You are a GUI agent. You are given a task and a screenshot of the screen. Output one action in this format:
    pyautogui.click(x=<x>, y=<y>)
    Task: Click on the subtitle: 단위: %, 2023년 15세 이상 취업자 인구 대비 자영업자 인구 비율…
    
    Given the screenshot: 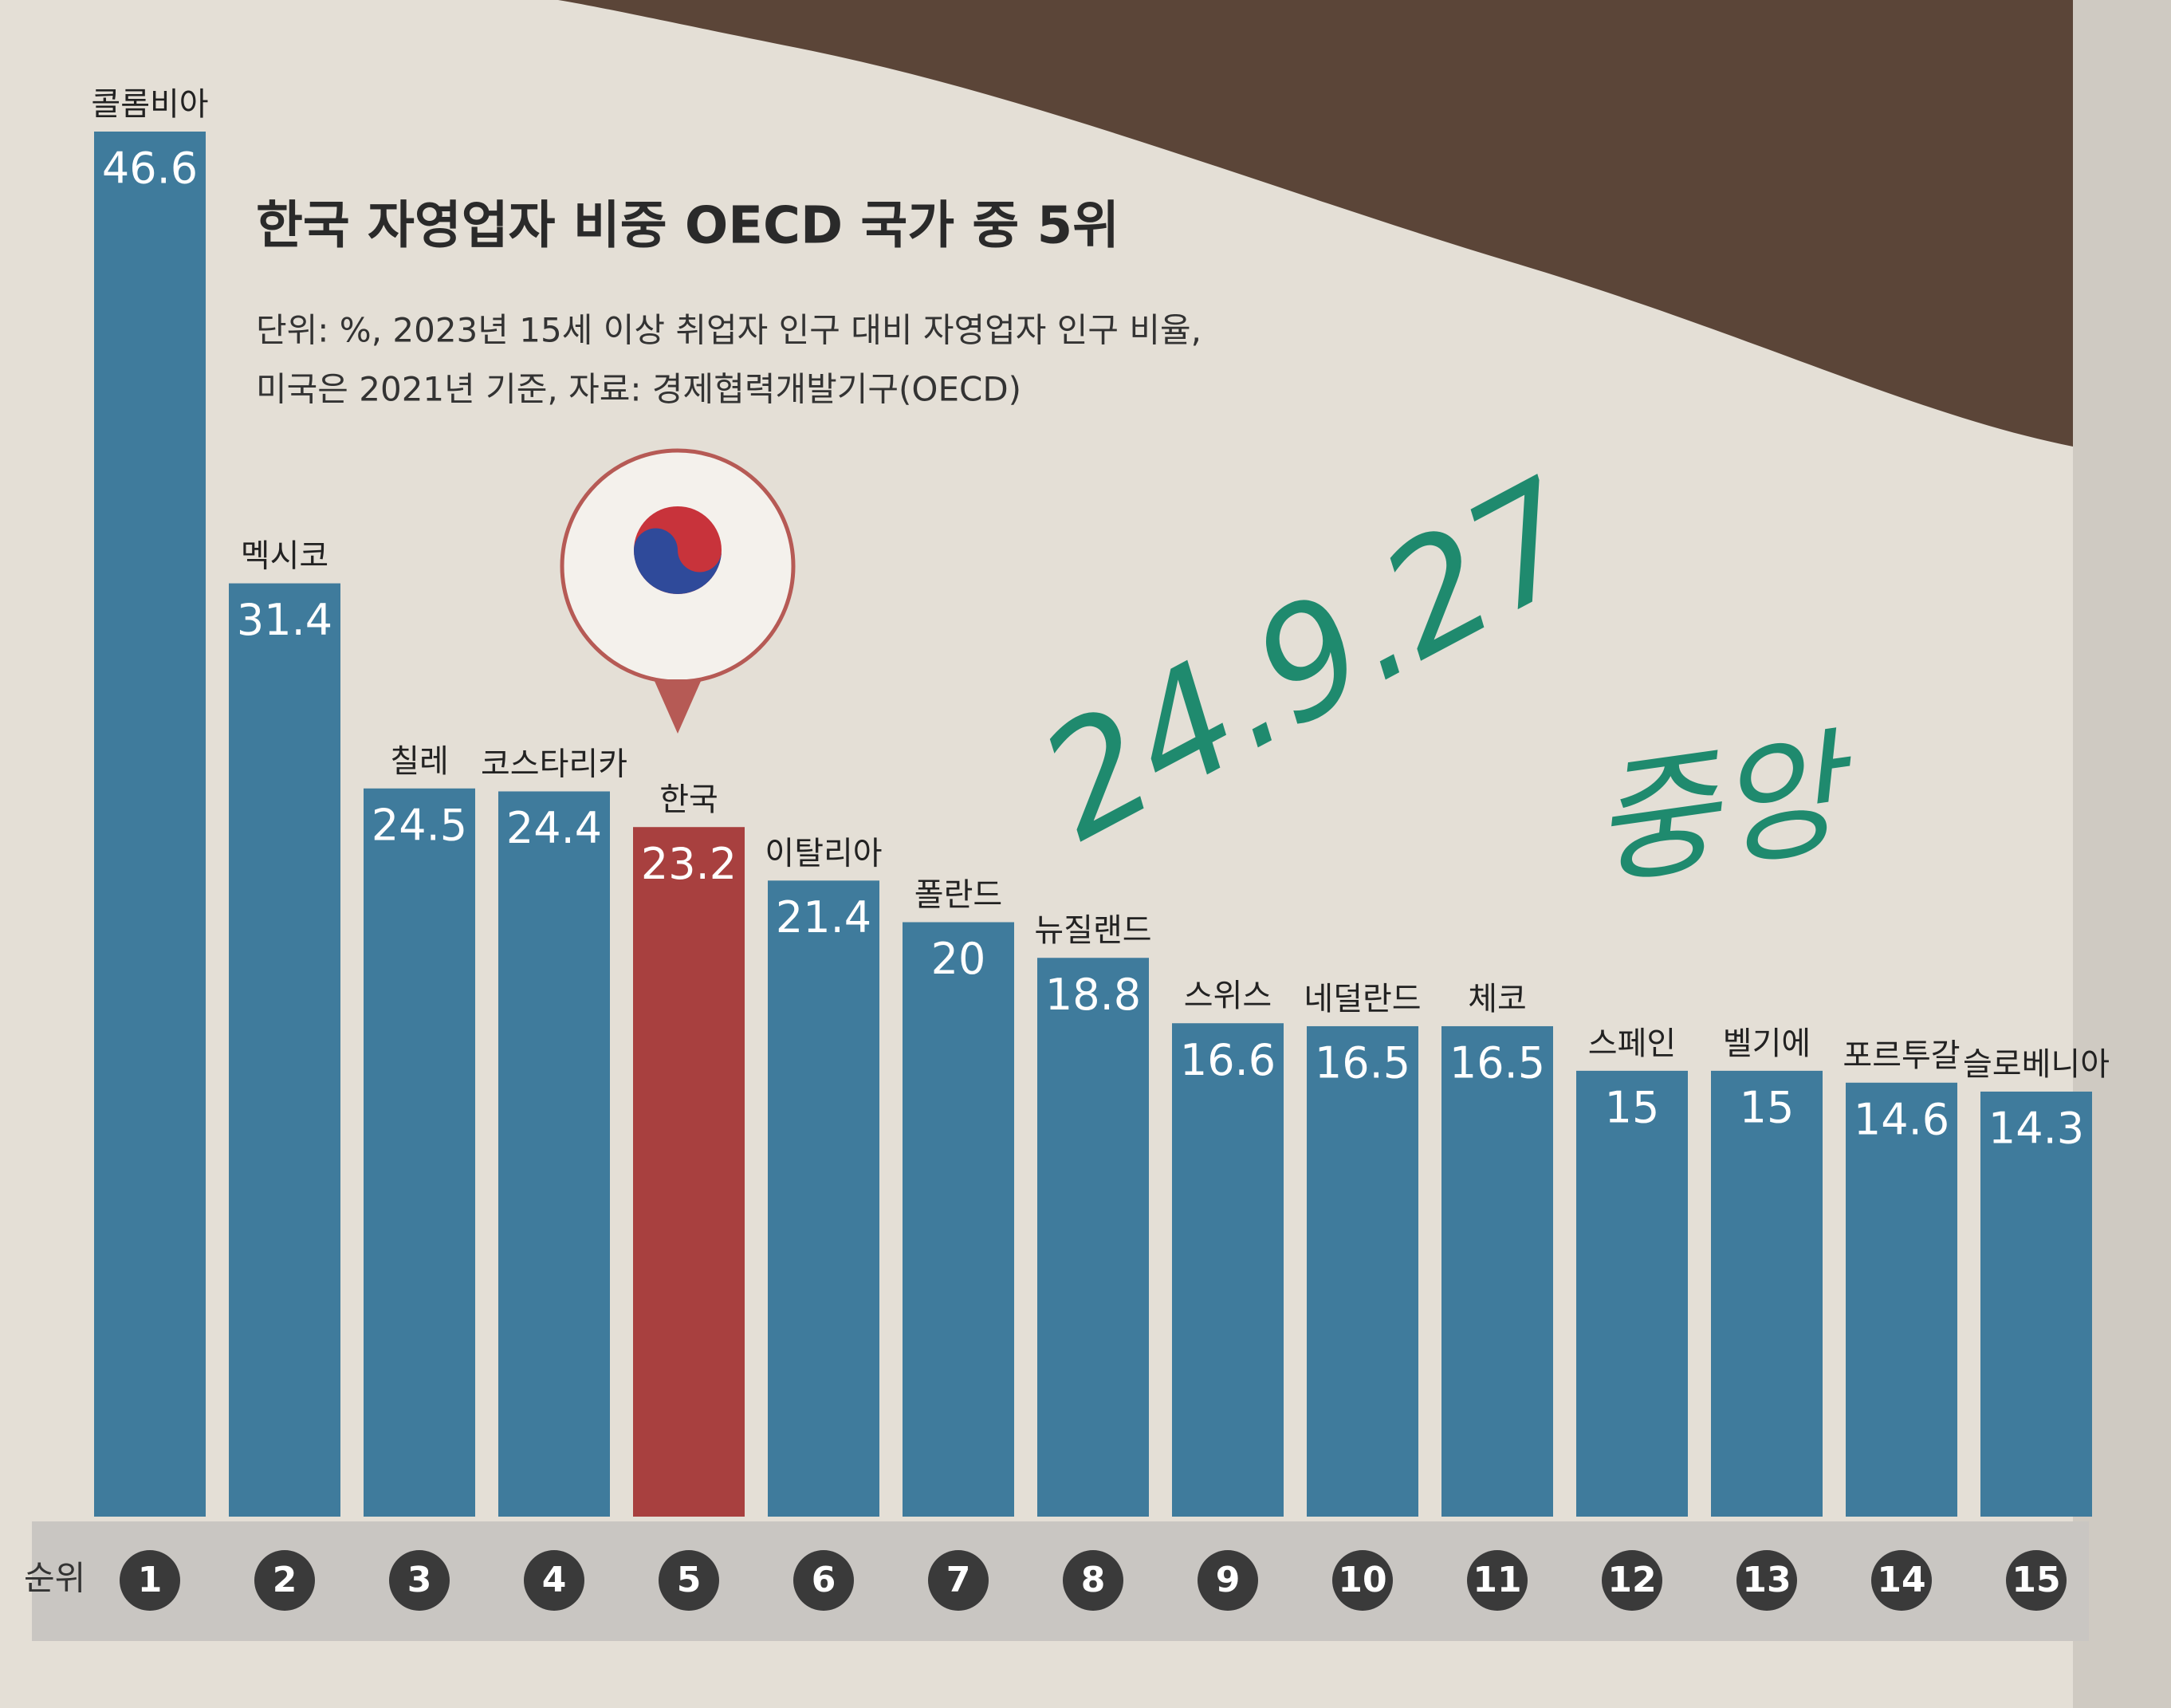 What is the action you would take?
    pyautogui.click(x=729, y=330)
    